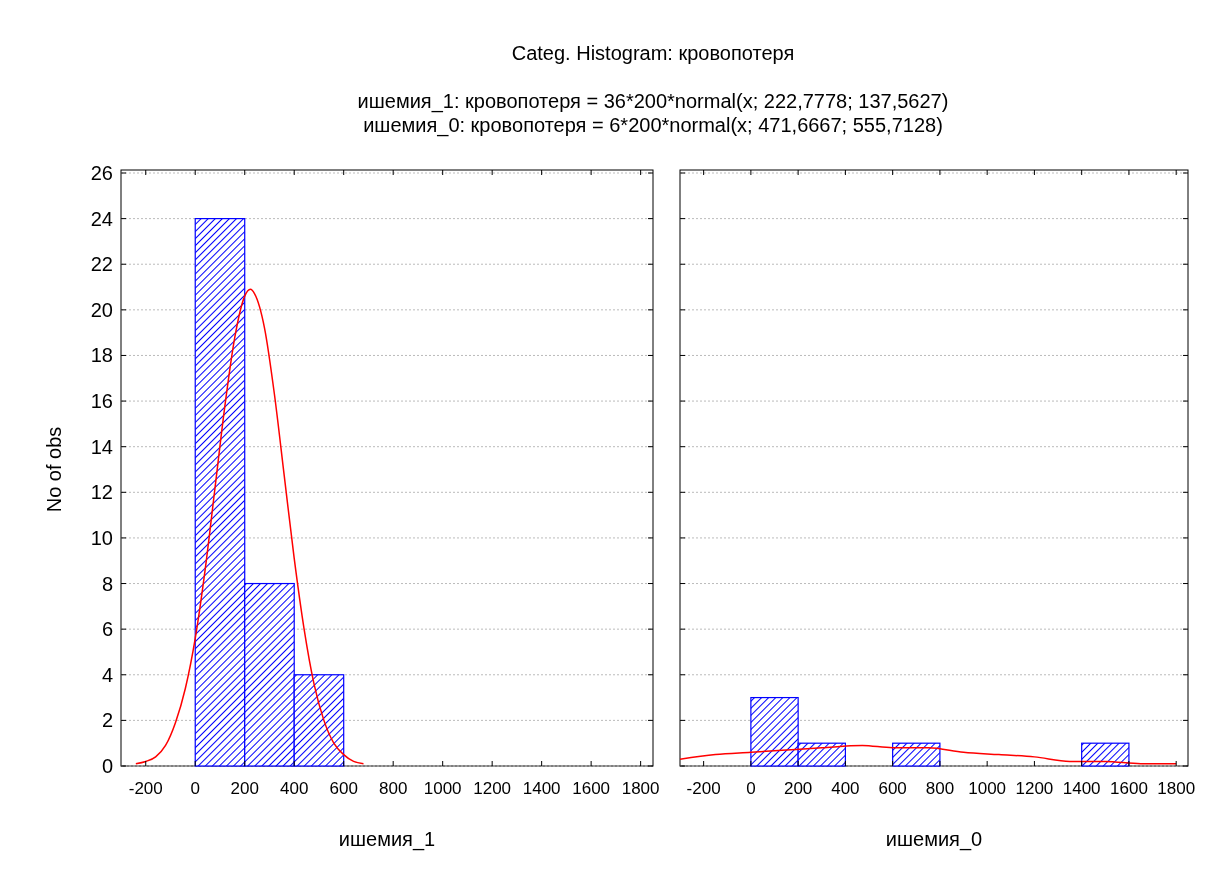 The image size is (1219, 888). Describe the element at coordinates (107, 720) in the screenshot. I see `y-tick-label: 2` at that location.